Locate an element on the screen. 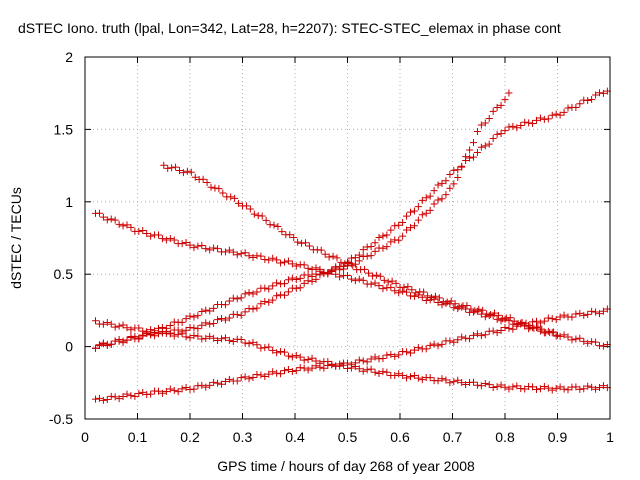 Image resolution: width=640 pixels, height=480 pixels. y-tick-label: 0 is located at coordinates (69, 347).